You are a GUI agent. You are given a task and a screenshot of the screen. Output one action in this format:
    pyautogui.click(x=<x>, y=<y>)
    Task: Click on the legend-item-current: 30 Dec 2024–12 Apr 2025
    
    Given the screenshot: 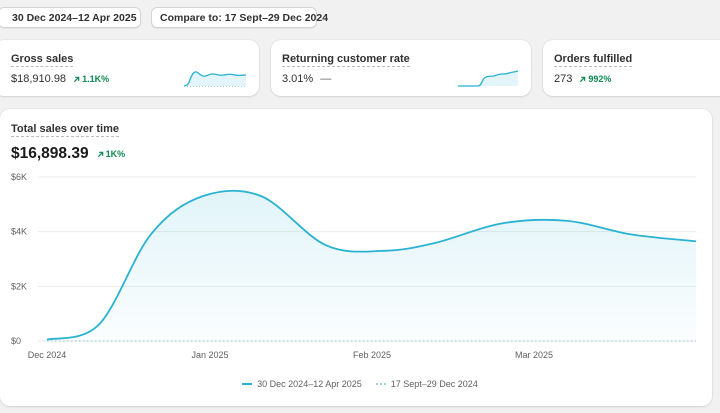 What is the action you would take?
    pyautogui.click(x=302, y=384)
    